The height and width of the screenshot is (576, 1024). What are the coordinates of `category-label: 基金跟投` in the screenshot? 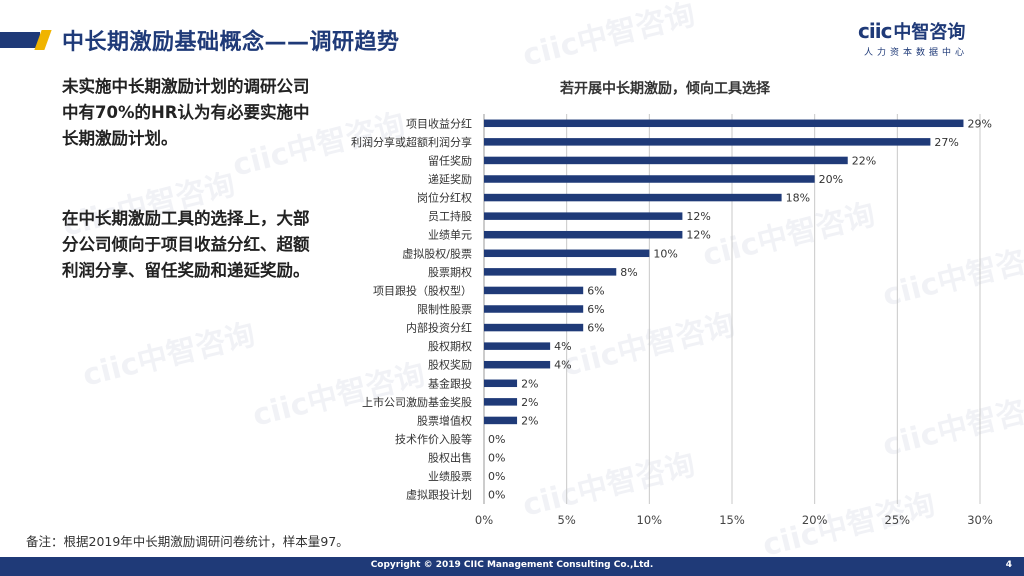 It's located at (450, 383).